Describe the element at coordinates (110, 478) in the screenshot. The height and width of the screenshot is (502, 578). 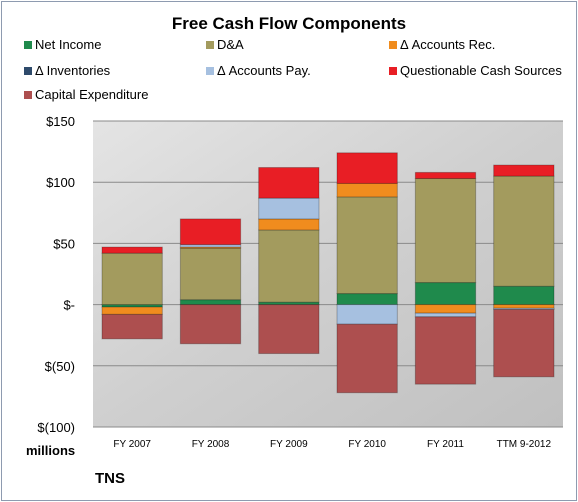
I see `company-label: TNS` at that location.